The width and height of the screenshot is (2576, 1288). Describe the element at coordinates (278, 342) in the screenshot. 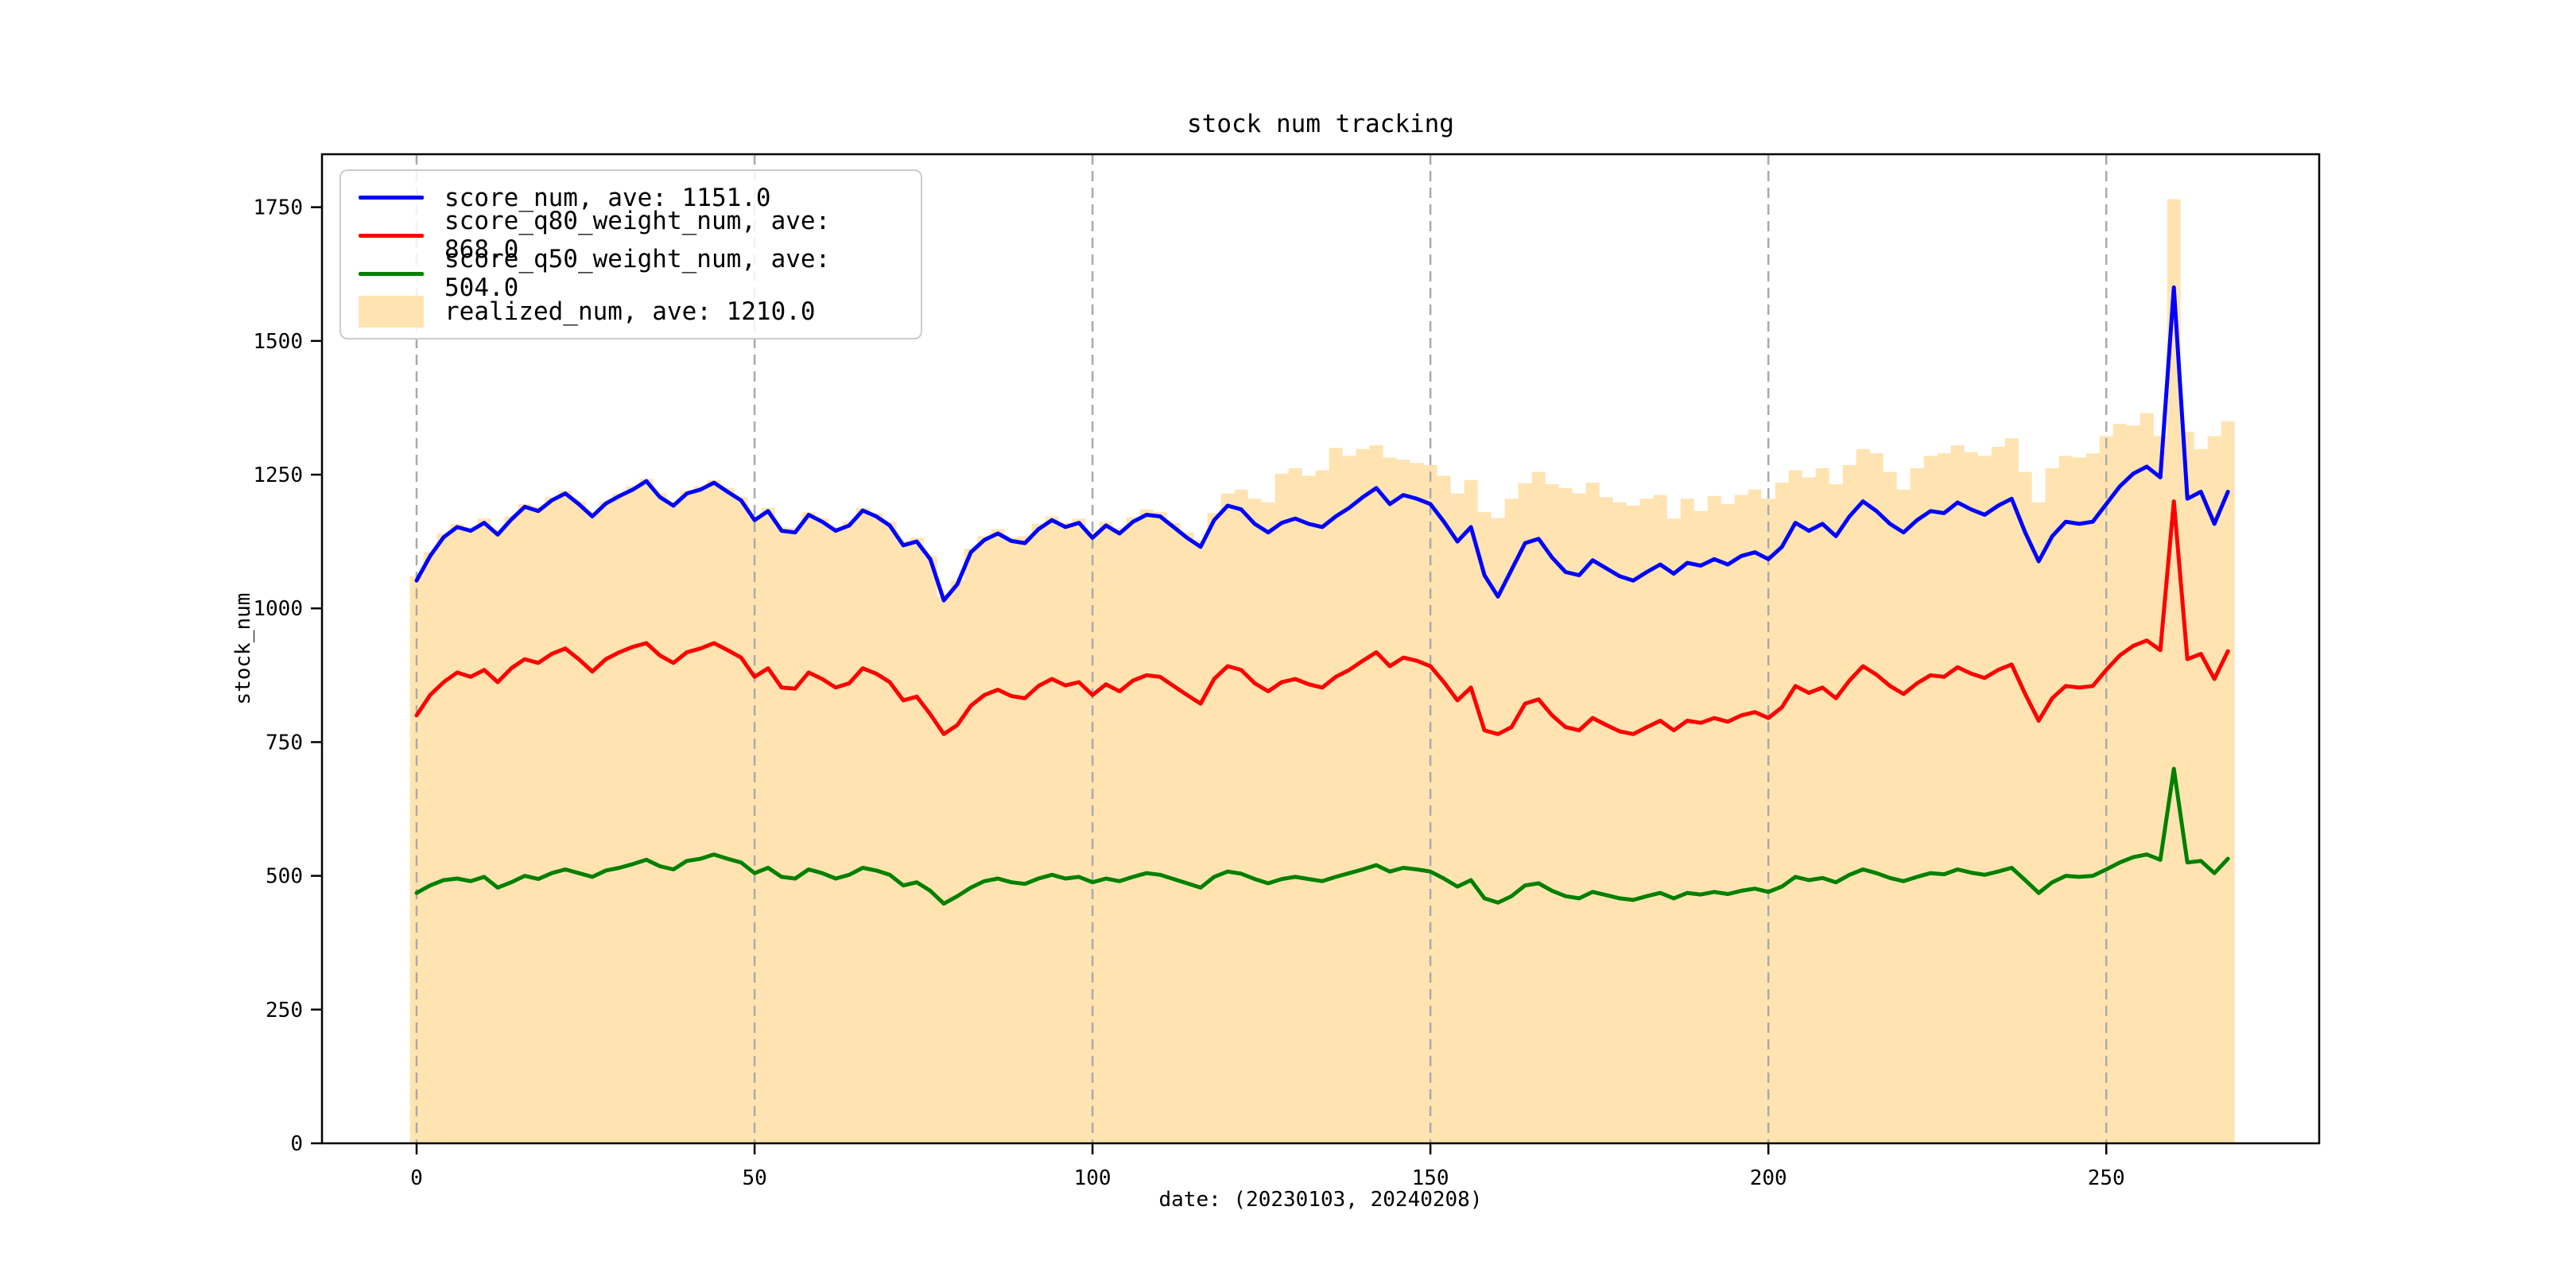

I see `y-tick-label: 1500` at that location.